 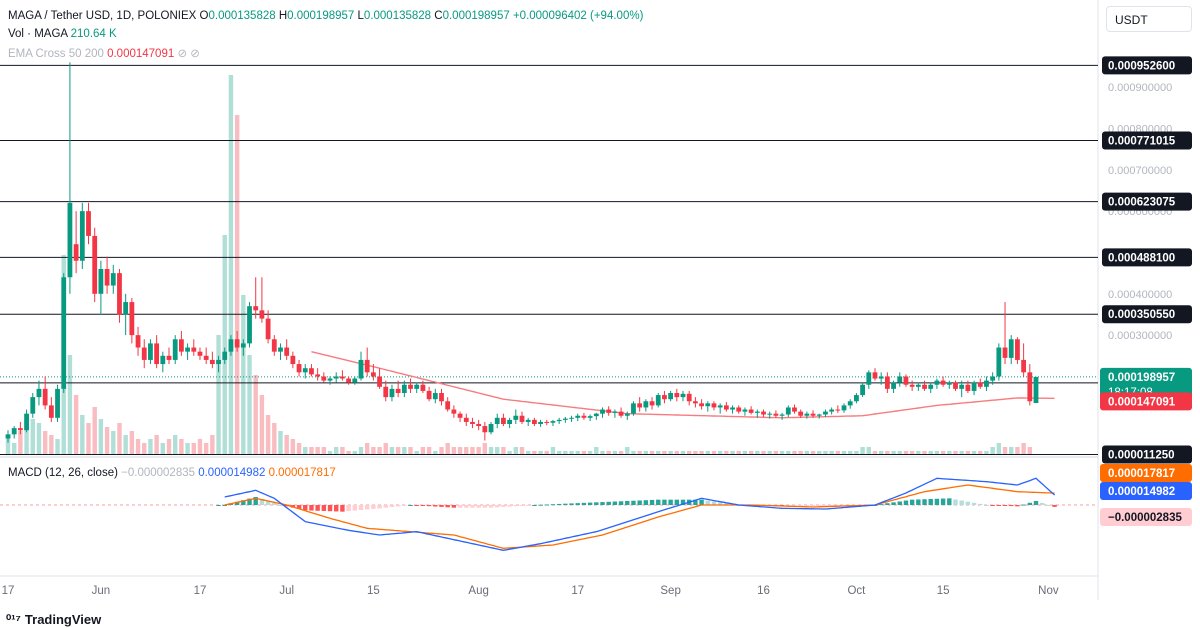 What do you see at coordinates (438, 16) in the screenshot?
I see `close-label: C` at bounding box center [438, 16].